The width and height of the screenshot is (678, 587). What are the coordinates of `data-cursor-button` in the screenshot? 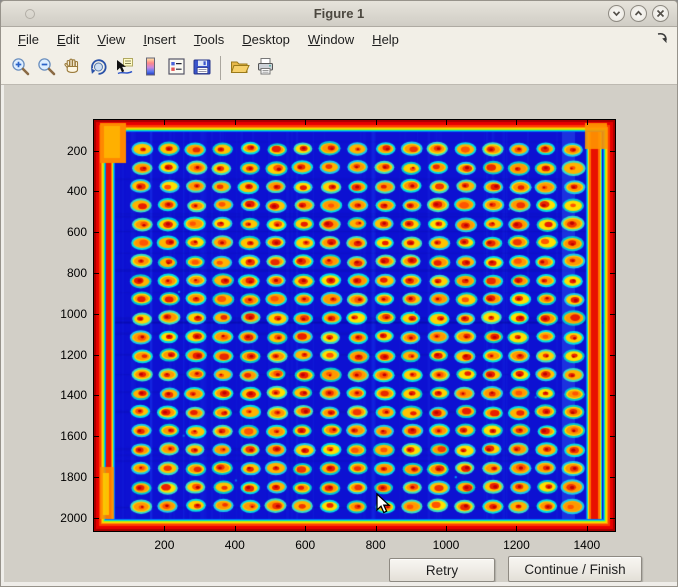 It's located at (124, 68).